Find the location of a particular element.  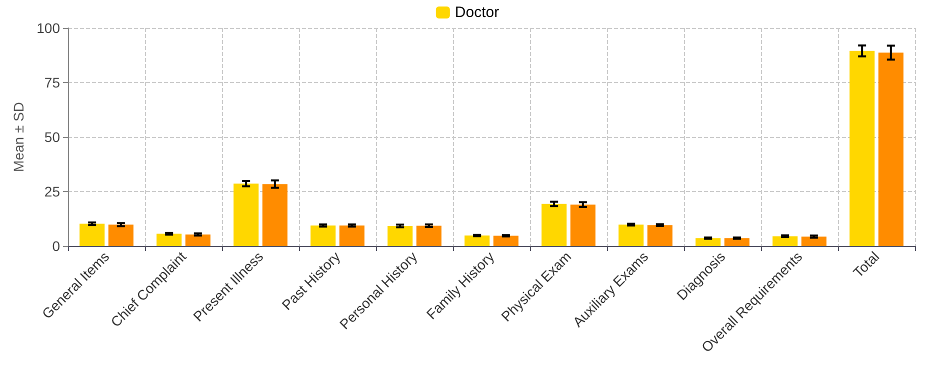

legend-label: Doctor is located at coordinates (477, 12).